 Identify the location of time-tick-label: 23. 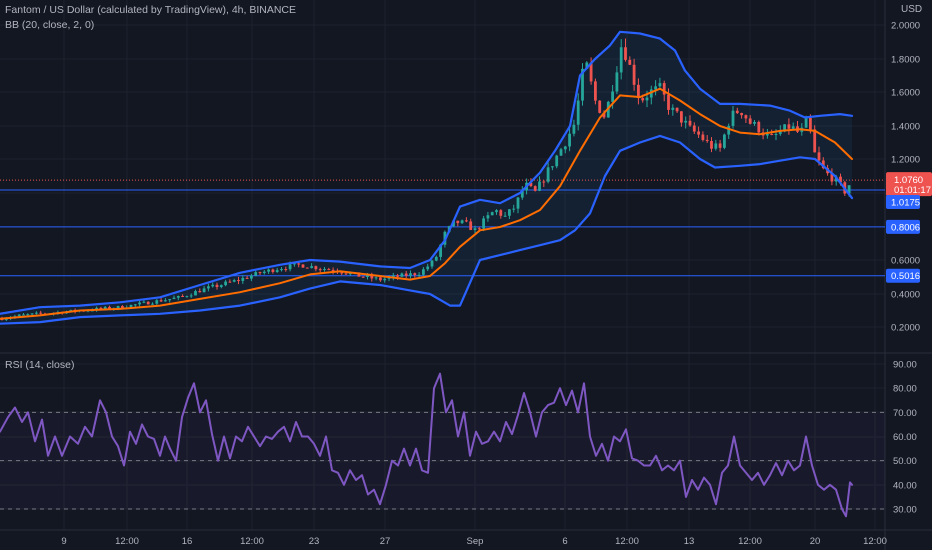
(314, 541).